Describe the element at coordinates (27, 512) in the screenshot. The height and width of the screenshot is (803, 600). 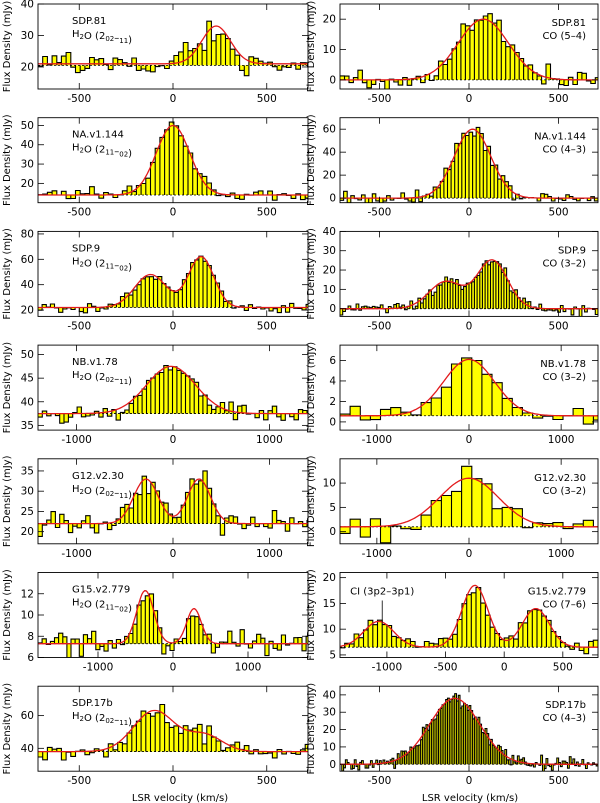
I see `y-tick-label: 25` at that location.